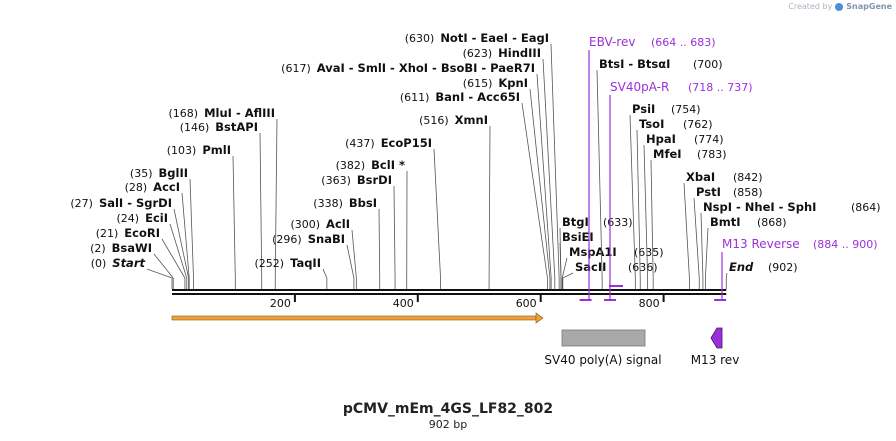 Image resolution: width=896 pixels, height=441 pixels. What do you see at coordinates (708, 192) in the screenshot?
I see `site-name: PstI` at bounding box center [708, 192].